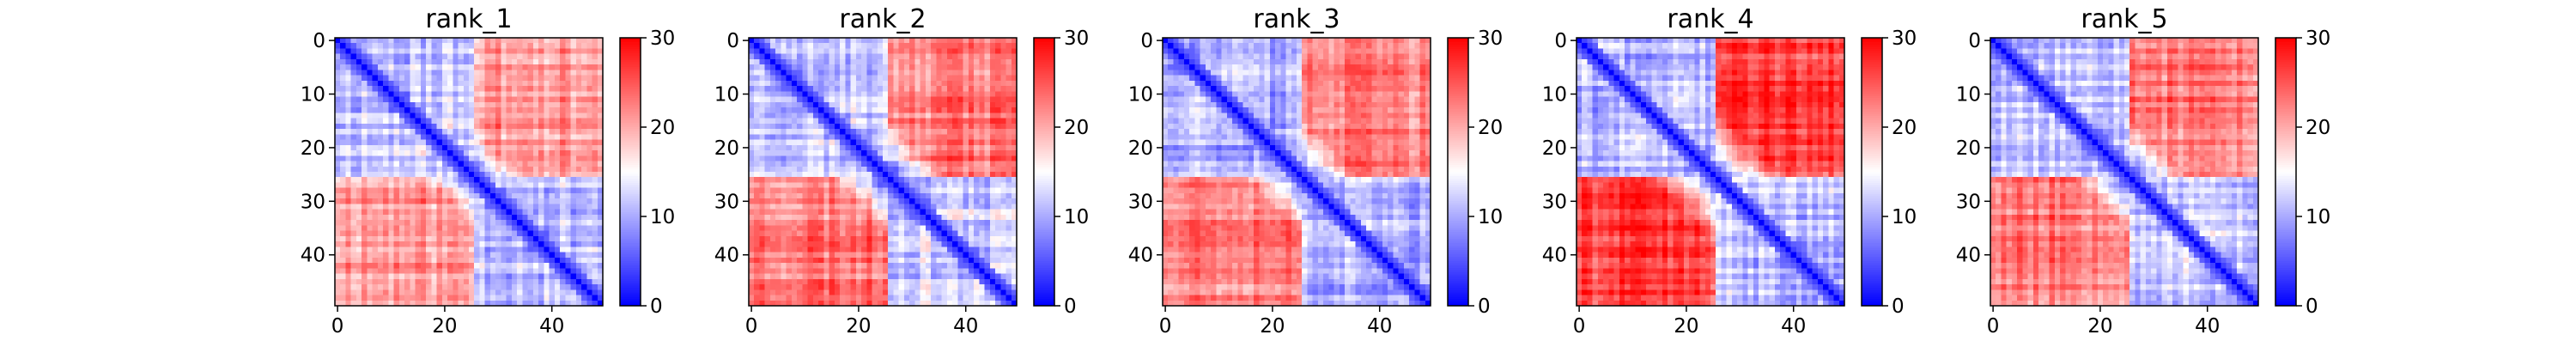  I want to click on colorbar-step, so click(630, 65).